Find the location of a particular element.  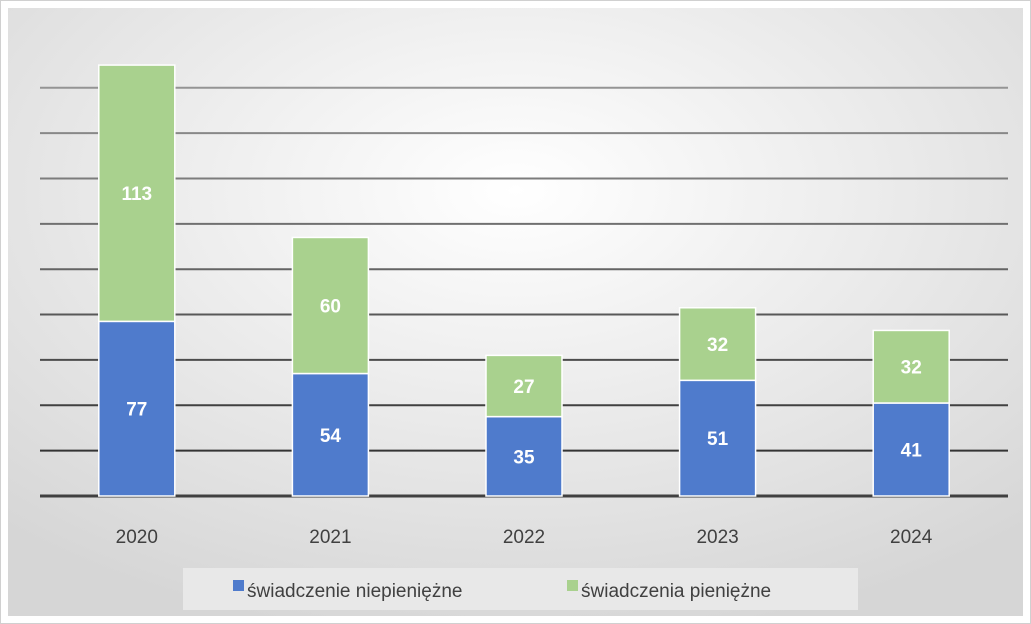

x-tick-label: 2023 is located at coordinates (717, 537).